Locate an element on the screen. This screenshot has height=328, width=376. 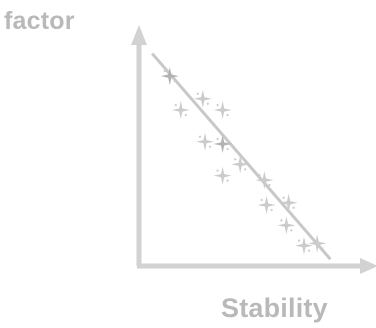
x-axis-arrowhead-icon is located at coordinates (368, 266).